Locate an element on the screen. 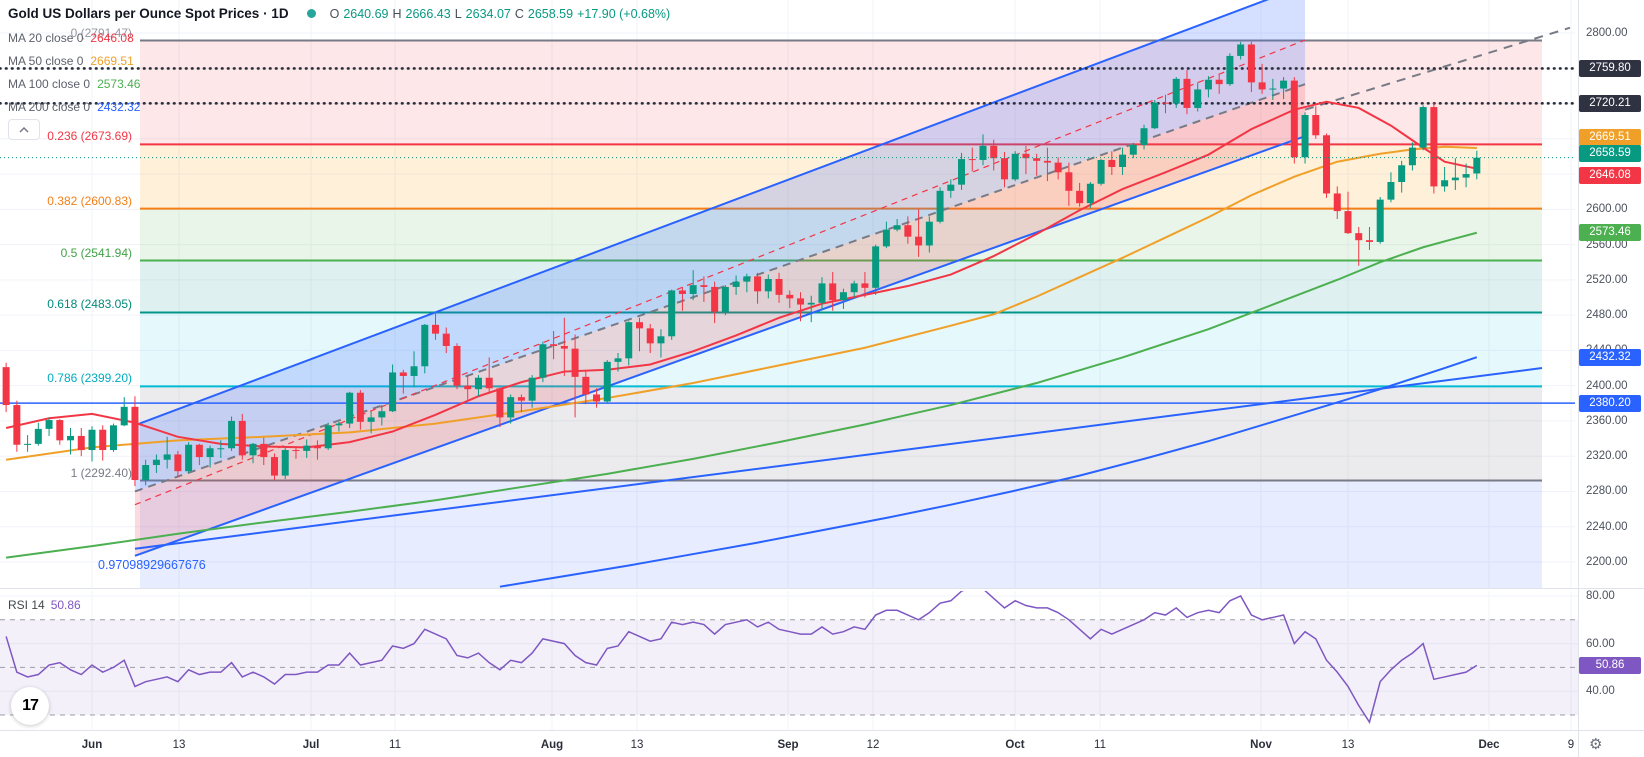 The height and width of the screenshot is (757, 1644). price-badge: 2646.08 is located at coordinates (1610, 176).